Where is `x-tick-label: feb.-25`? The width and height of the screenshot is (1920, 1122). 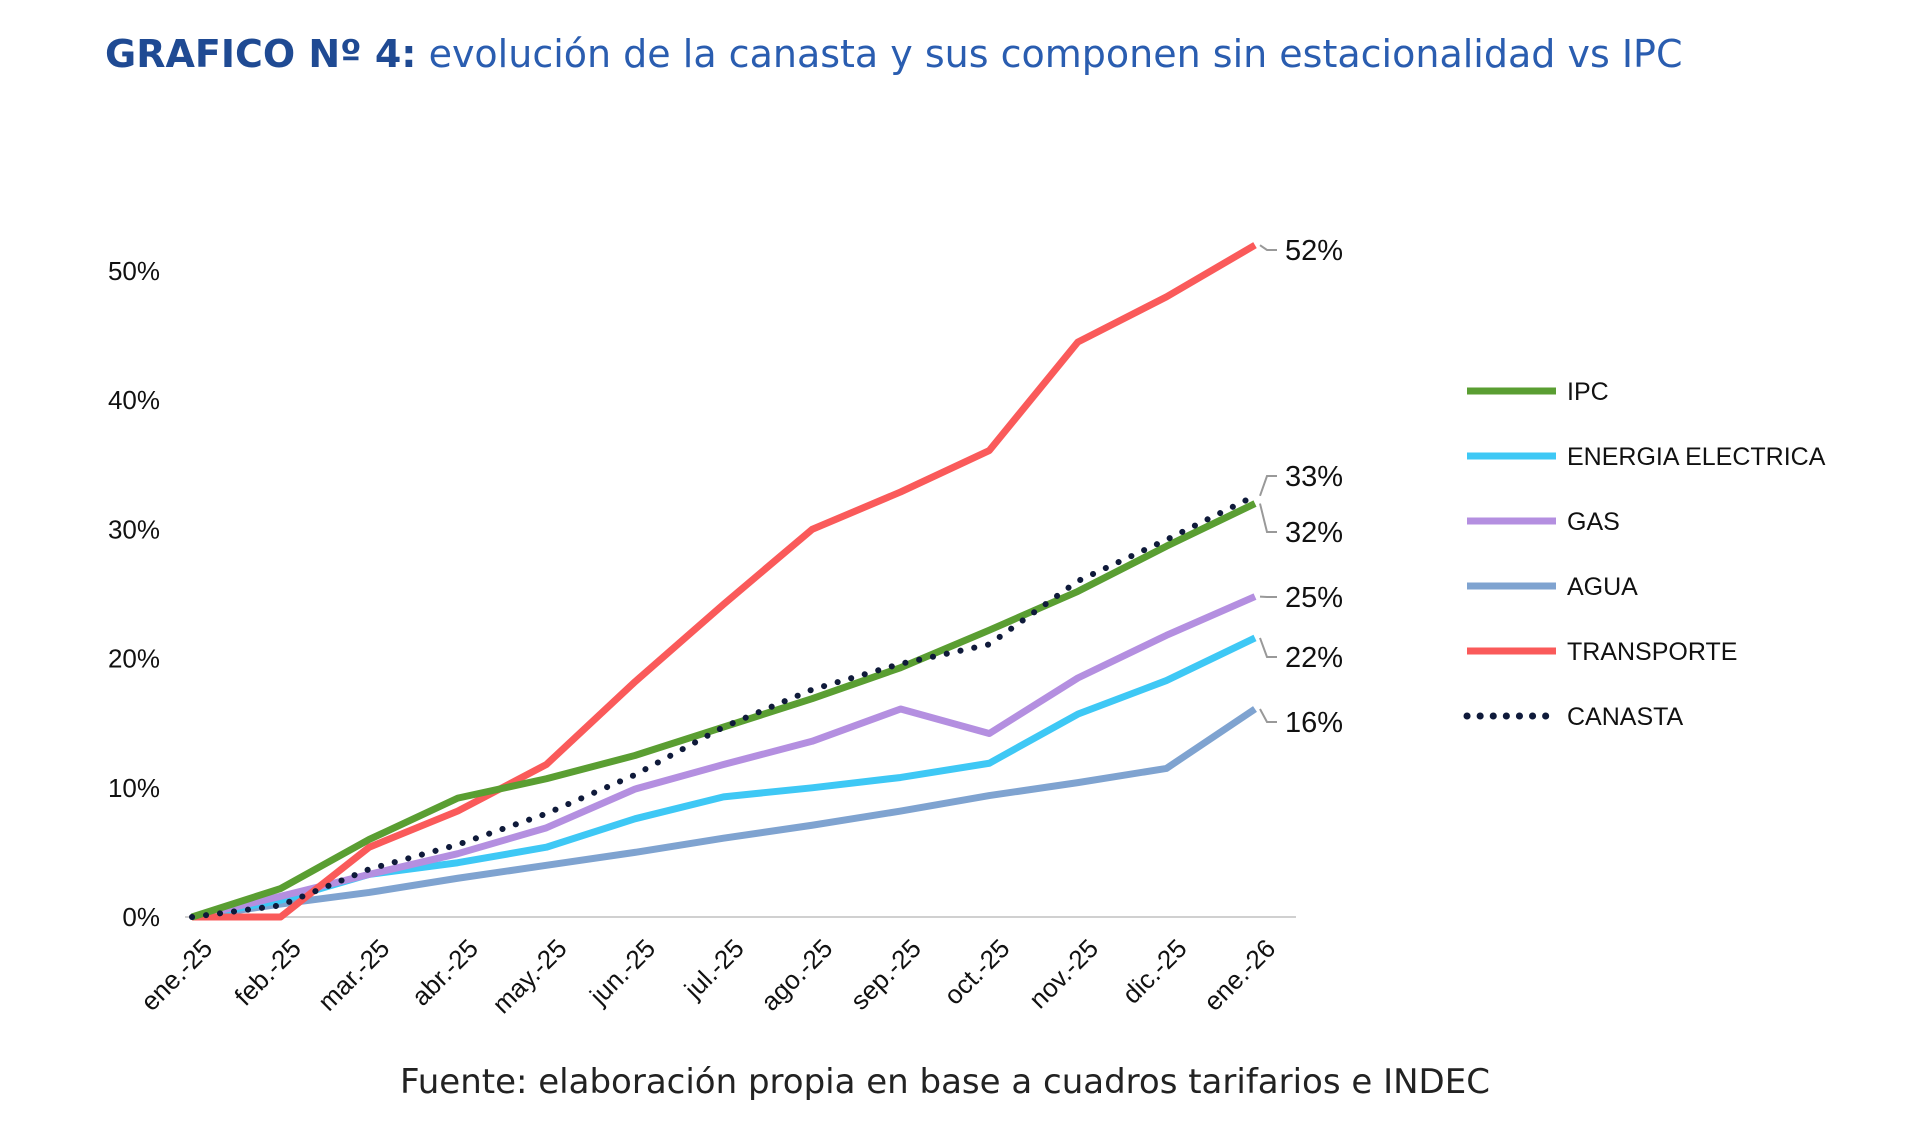 x-tick-label: feb.-25 is located at coordinates (267, 972).